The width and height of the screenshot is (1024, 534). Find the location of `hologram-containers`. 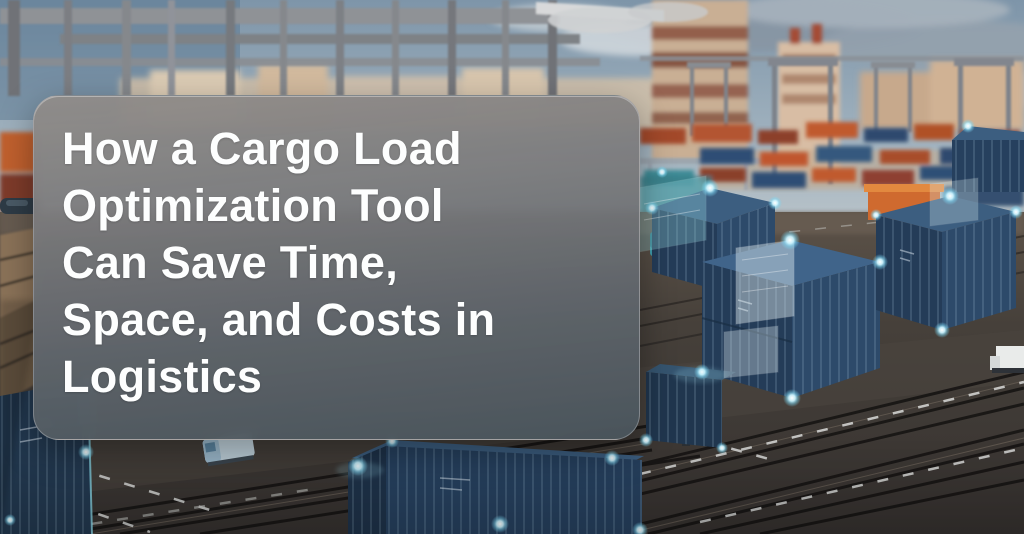

hologram-containers is located at coordinates (808, 277).